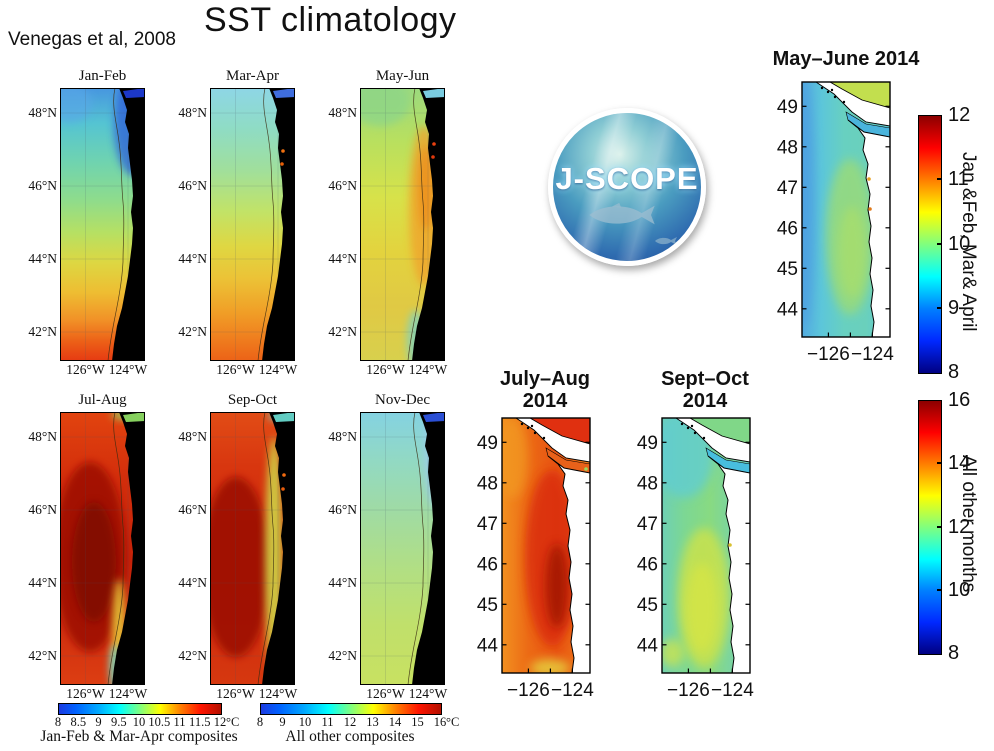 The height and width of the screenshot is (751, 994). What do you see at coordinates (252, 400) in the screenshot?
I see `map-title: Sep-Oct` at bounding box center [252, 400].